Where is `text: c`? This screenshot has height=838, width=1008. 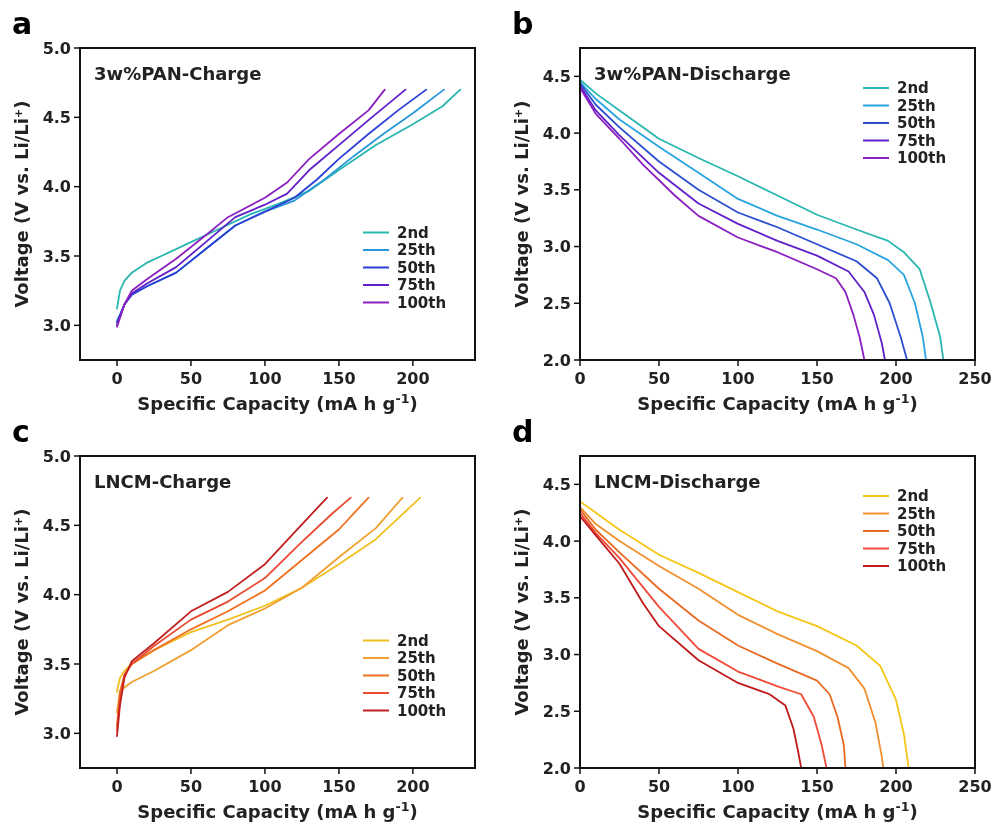
text: c is located at coordinates (21, 431).